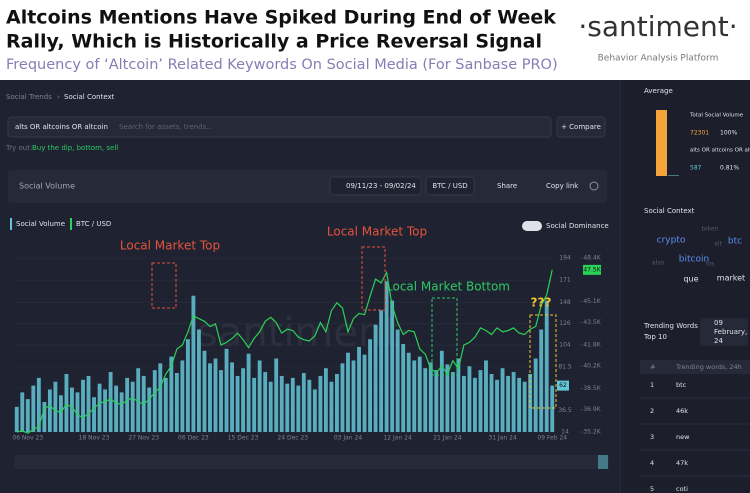  What do you see at coordinates (93, 224) in the screenshot?
I see `legend-label: BTC / USD` at bounding box center [93, 224].